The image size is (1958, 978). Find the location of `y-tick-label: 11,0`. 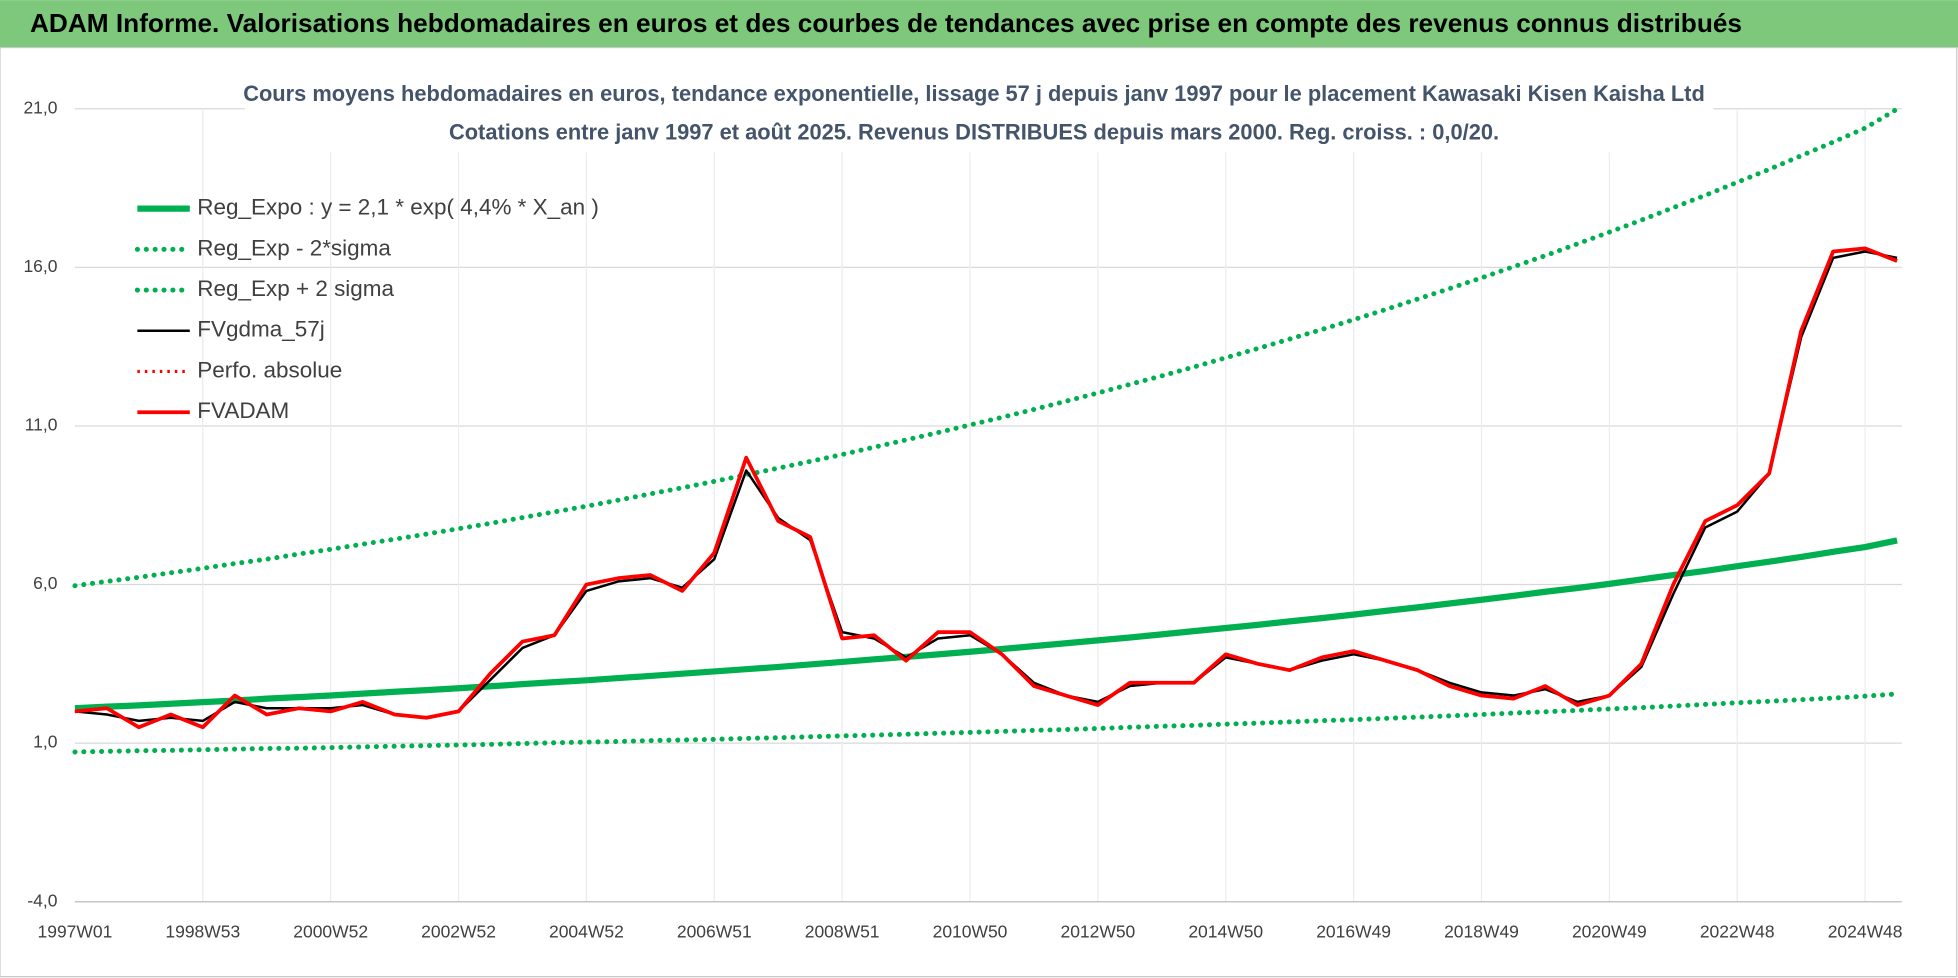

y-tick-label: 11,0 is located at coordinates (41, 425).